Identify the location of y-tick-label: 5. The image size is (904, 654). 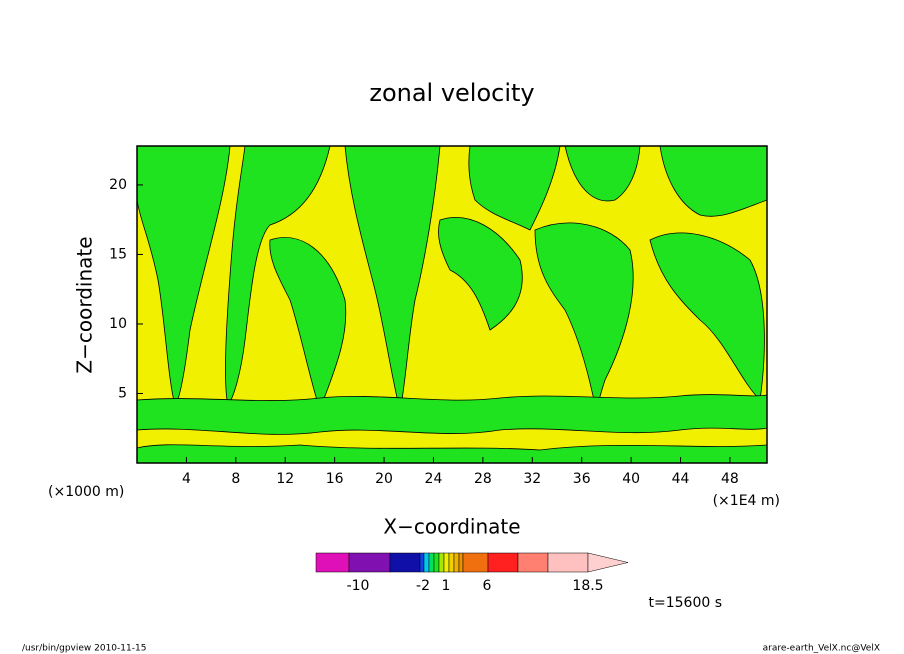
(122, 393).